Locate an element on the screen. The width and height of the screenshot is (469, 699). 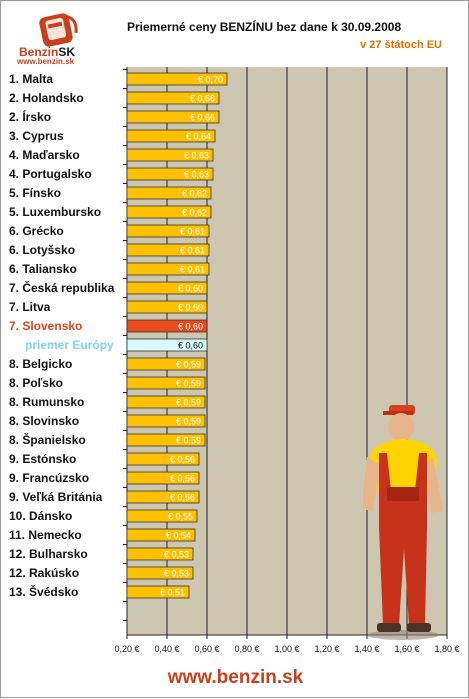
logo-brand: BenzinSK is located at coordinates (47, 52).